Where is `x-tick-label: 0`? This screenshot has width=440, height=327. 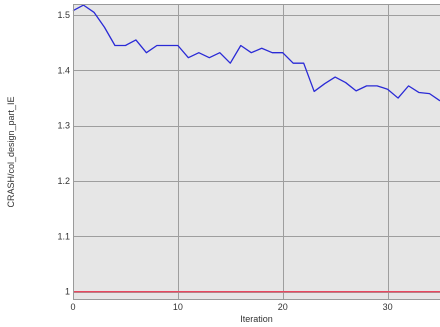
x-tick-label: 0 is located at coordinates (72, 307).